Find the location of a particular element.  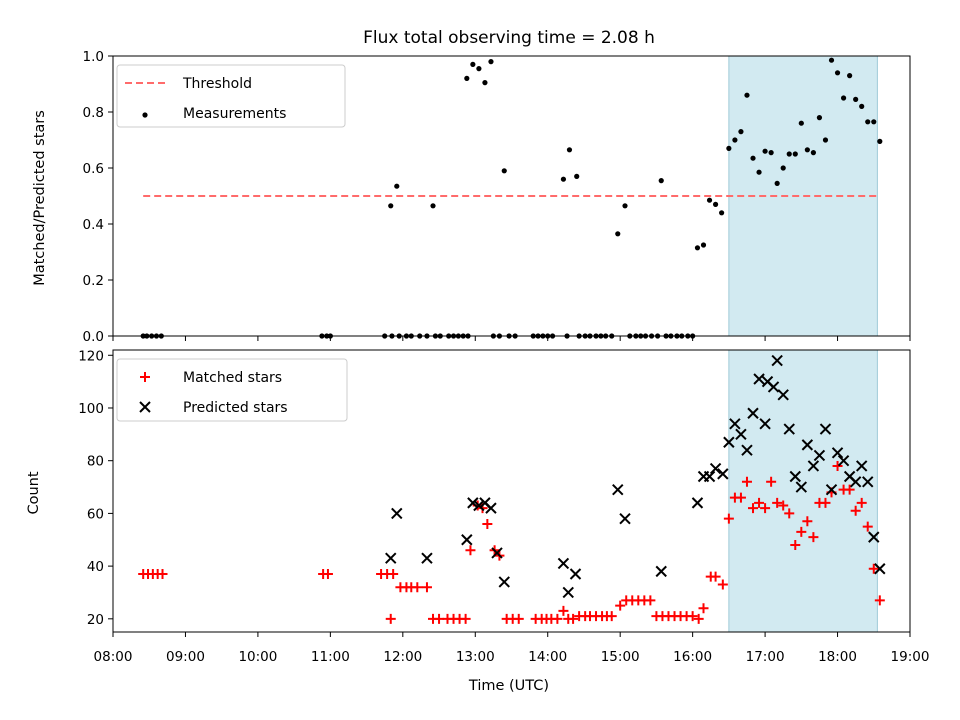

x-tick-label: 10:00 is located at coordinates (257, 657).